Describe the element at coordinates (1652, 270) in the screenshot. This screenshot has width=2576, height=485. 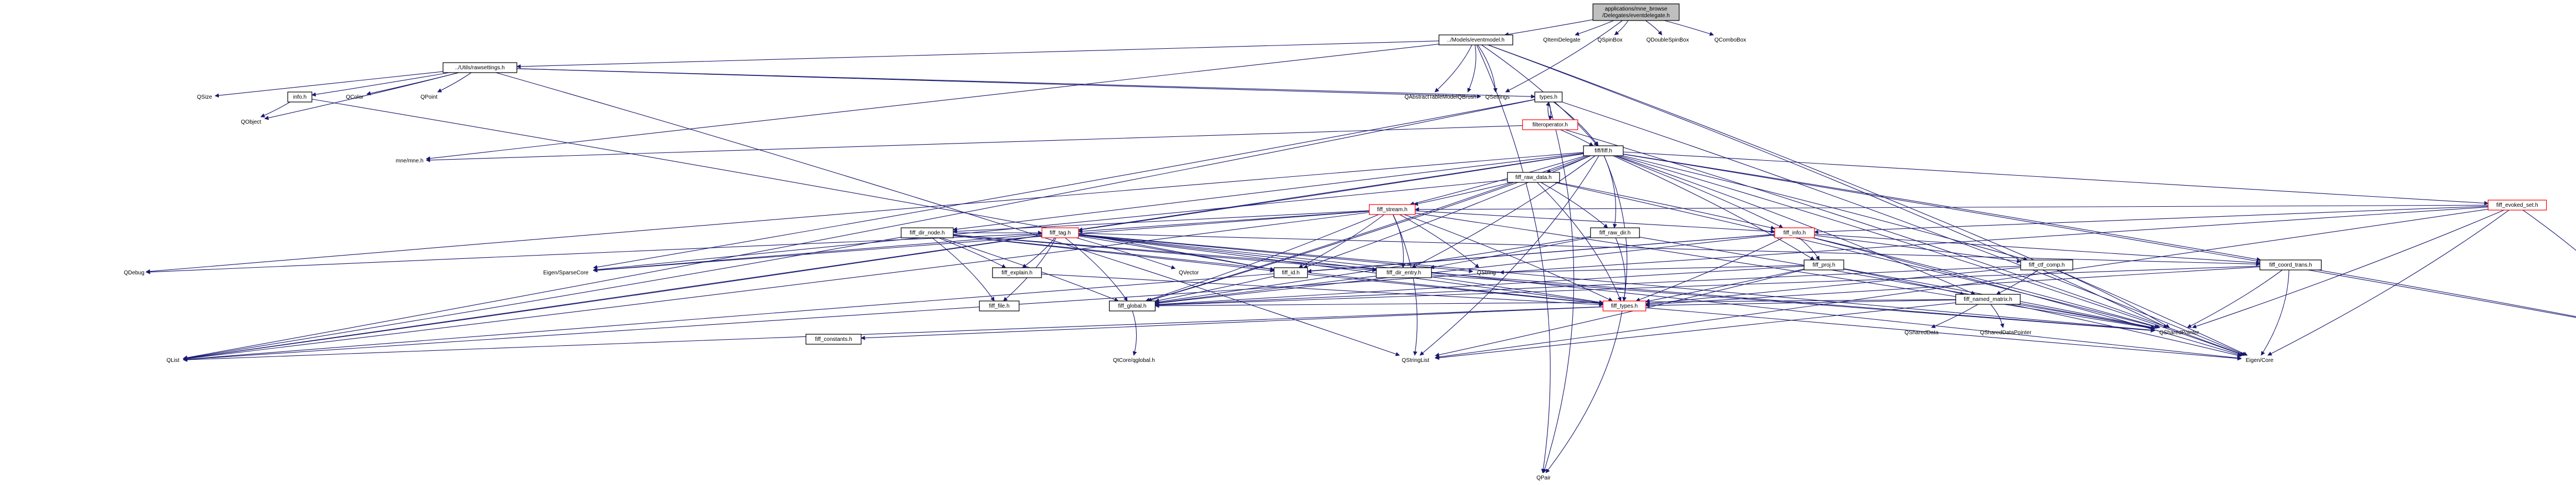
I see `edge-fiffproj-to-qstring` at that location.